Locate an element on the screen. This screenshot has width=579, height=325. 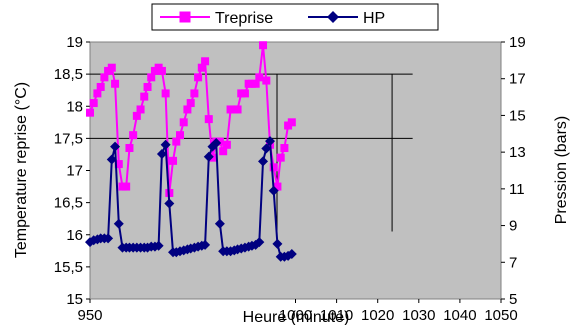
y-tick-label: 15 is located at coordinates (74, 299).